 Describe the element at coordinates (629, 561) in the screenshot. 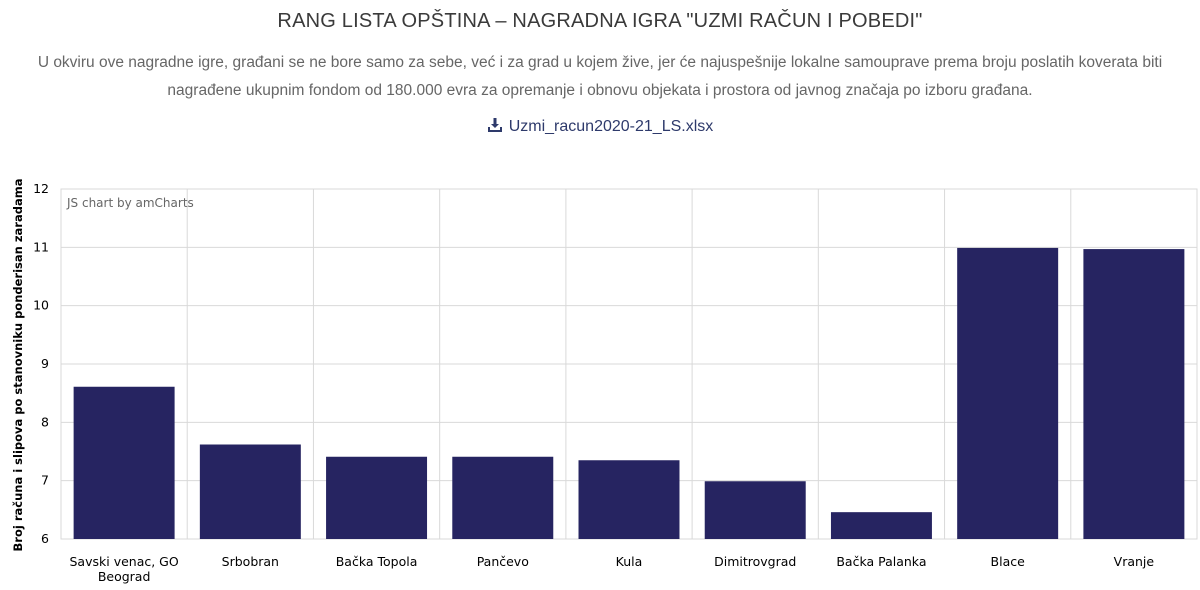

I see `x-tick-label: Kula` at that location.